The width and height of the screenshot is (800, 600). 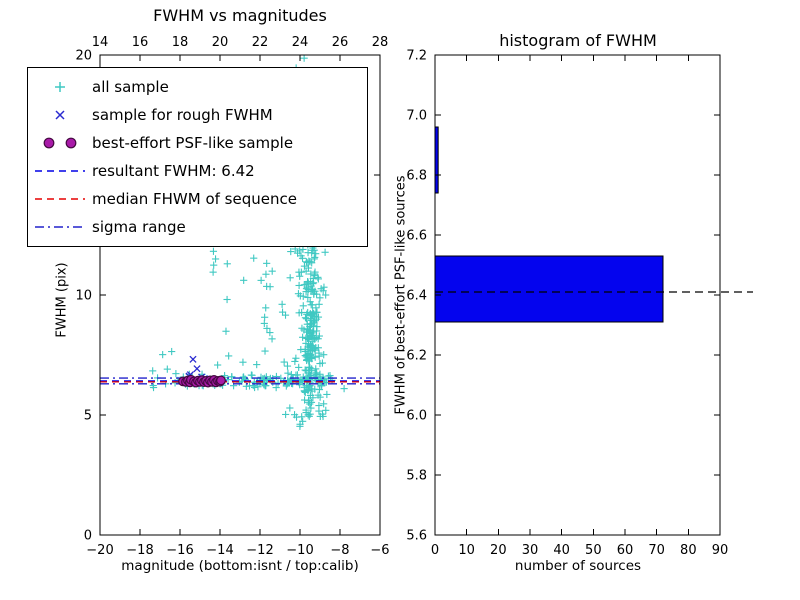 What do you see at coordinates (720, 550) in the screenshot?
I see `svg-text: 90` at bounding box center [720, 550].